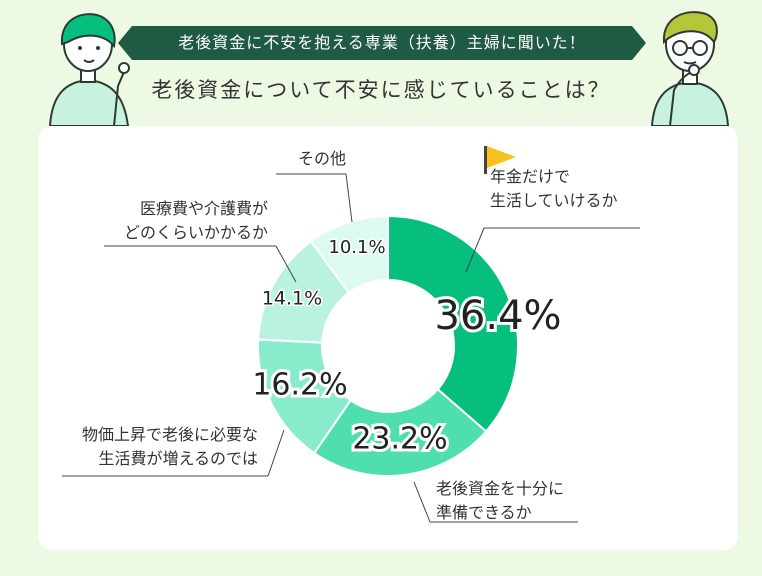 The width and height of the screenshot is (762, 576). Describe the element at coordinates (170, 434) in the screenshot. I see `category-label-3-line-1: 物価上昇で老後に必要な` at that location.